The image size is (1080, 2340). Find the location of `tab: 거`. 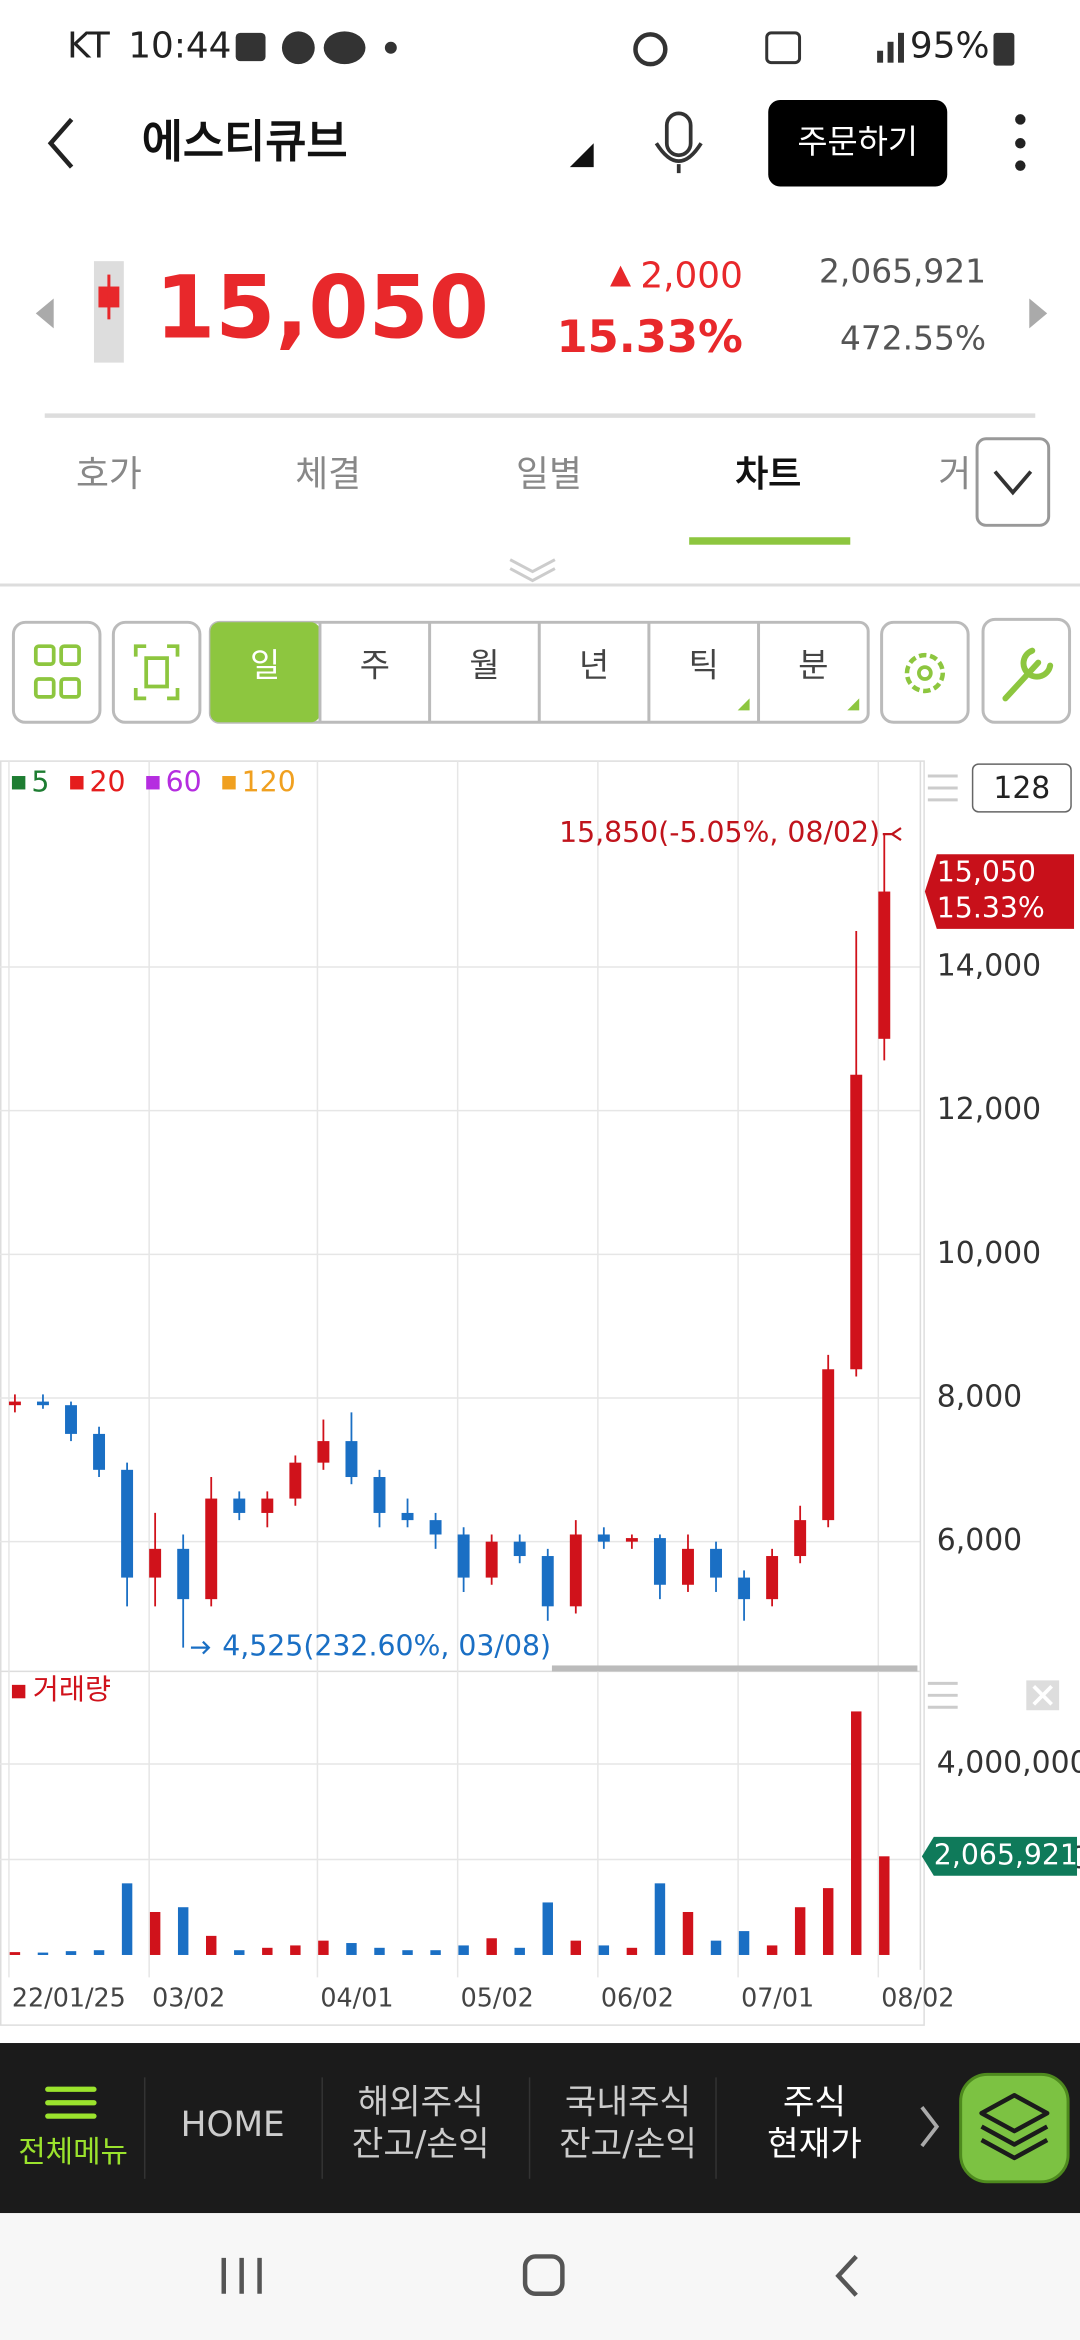

tab: 거 is located at coordinates (954, 474).